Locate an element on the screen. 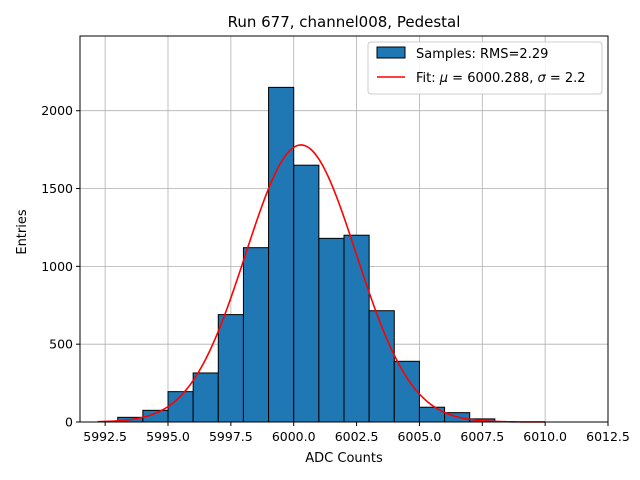 The width and height of the screenshot is (640, 480). x-tick-label: 6002.5 is located at coordinates (357, 436).